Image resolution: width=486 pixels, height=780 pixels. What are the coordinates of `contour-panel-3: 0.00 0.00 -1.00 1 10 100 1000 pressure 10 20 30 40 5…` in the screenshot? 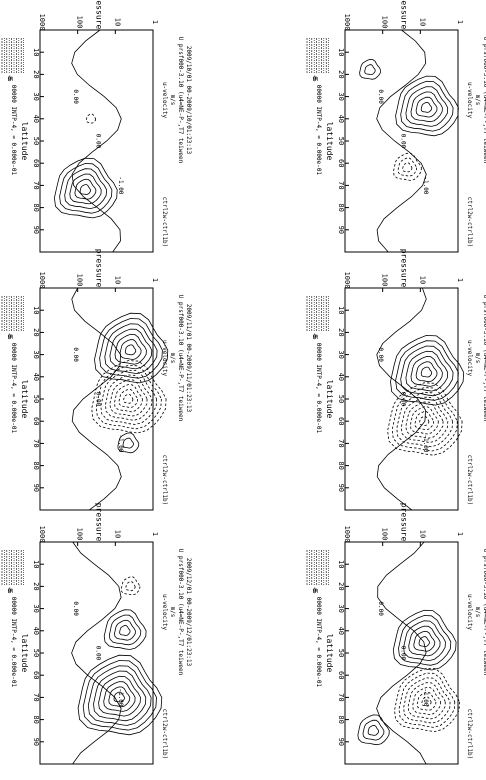 It's located at (396, 634).